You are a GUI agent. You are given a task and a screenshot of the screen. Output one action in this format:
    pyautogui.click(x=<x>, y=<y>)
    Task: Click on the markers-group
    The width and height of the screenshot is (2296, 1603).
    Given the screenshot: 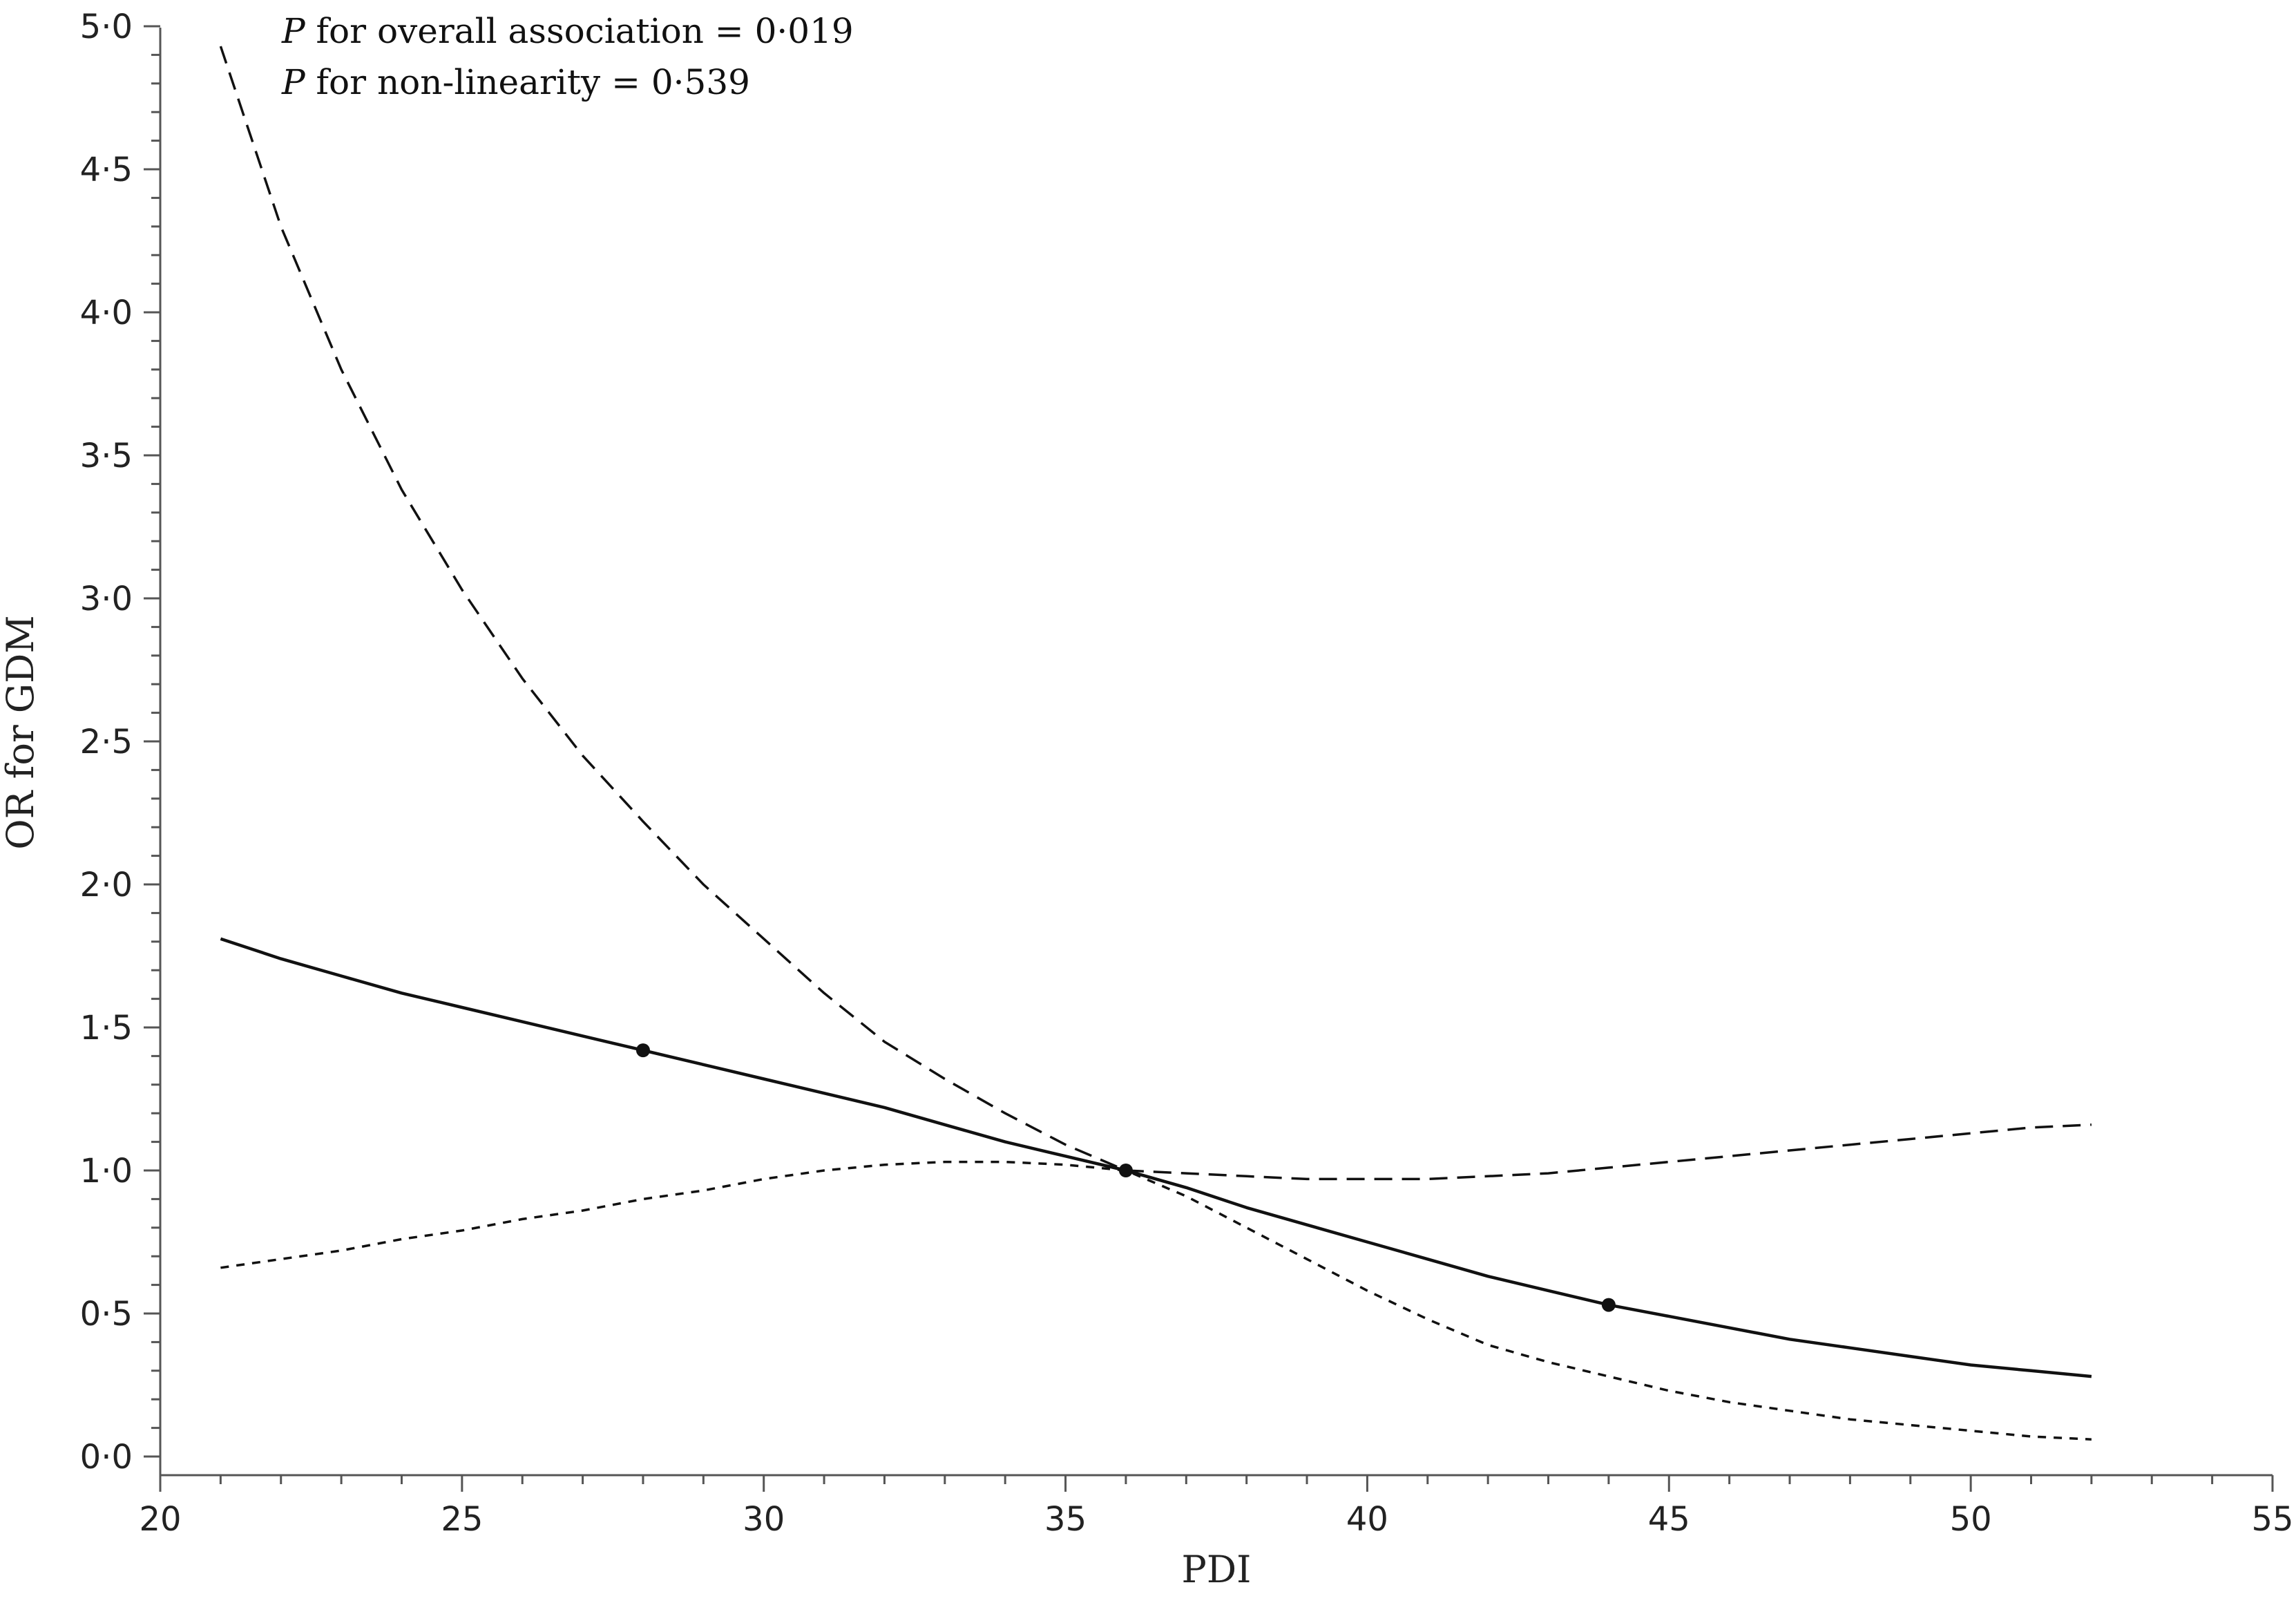 What is the action you would take?
    pyautogui.click(x=1125, y=1177)
    